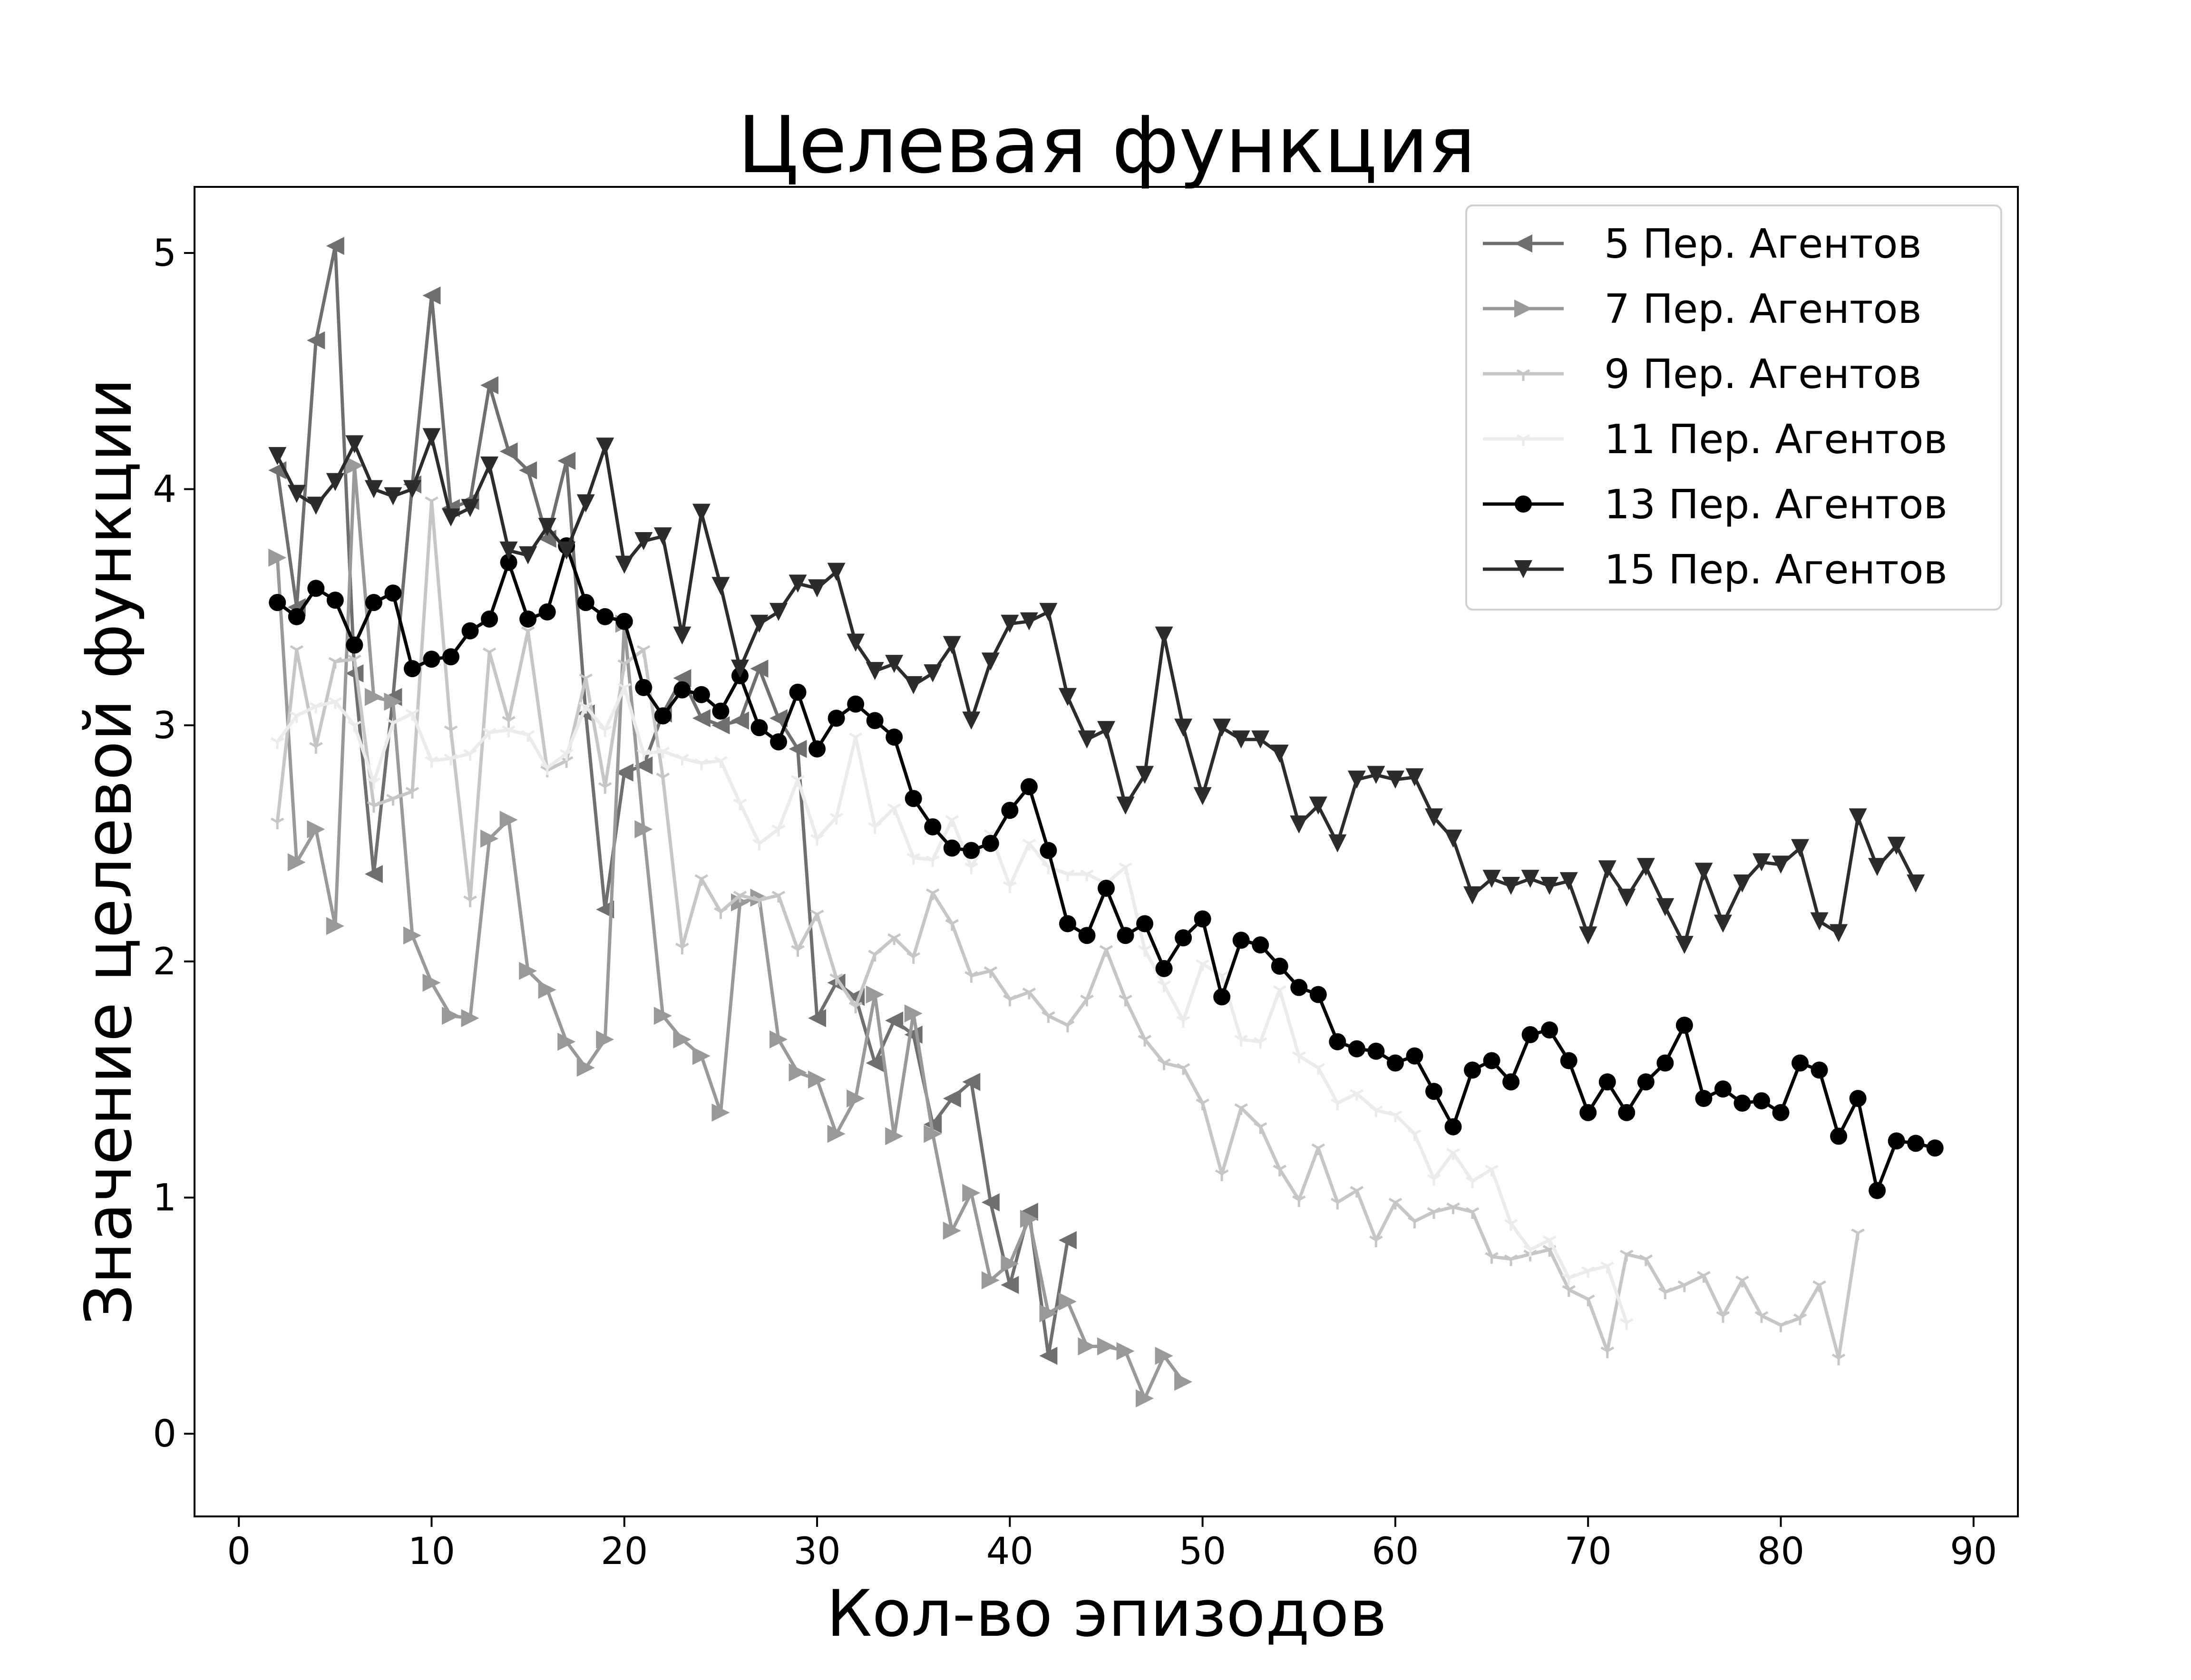 This screenshot has width=2191, height=1680. Describe the element at coordinates (1776, 504) in the screenshot. I see `legend-label: 13 Пер. Агентов` at that location.